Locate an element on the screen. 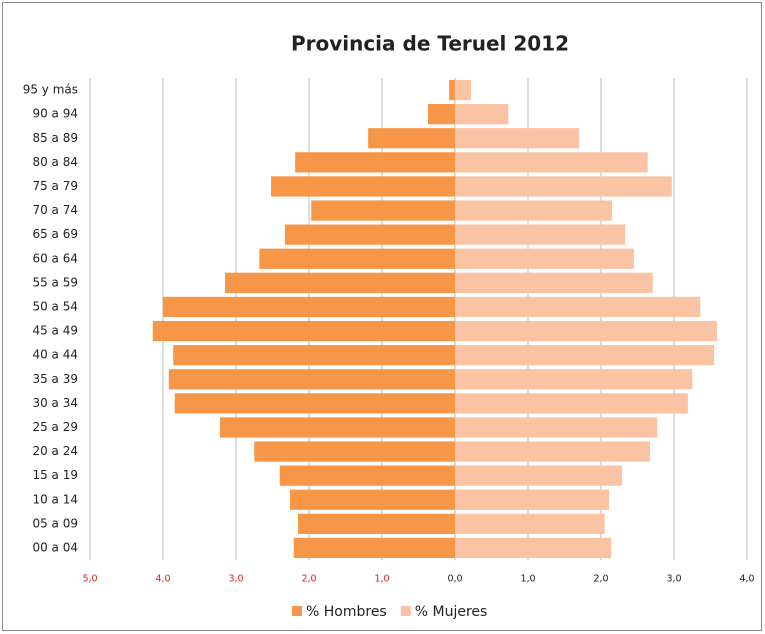  y-tick-label: 85 a 89 is located at coordinates (55, 138).